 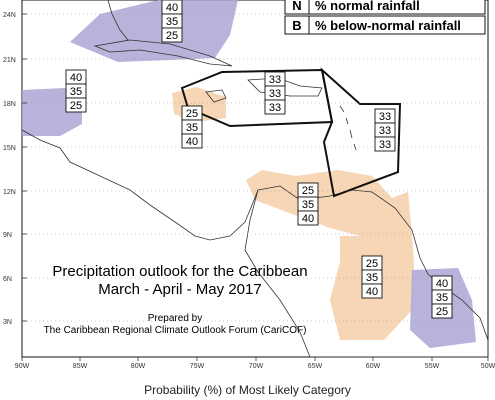 I want to click on central-america-coast, so click(x=140, y=185).